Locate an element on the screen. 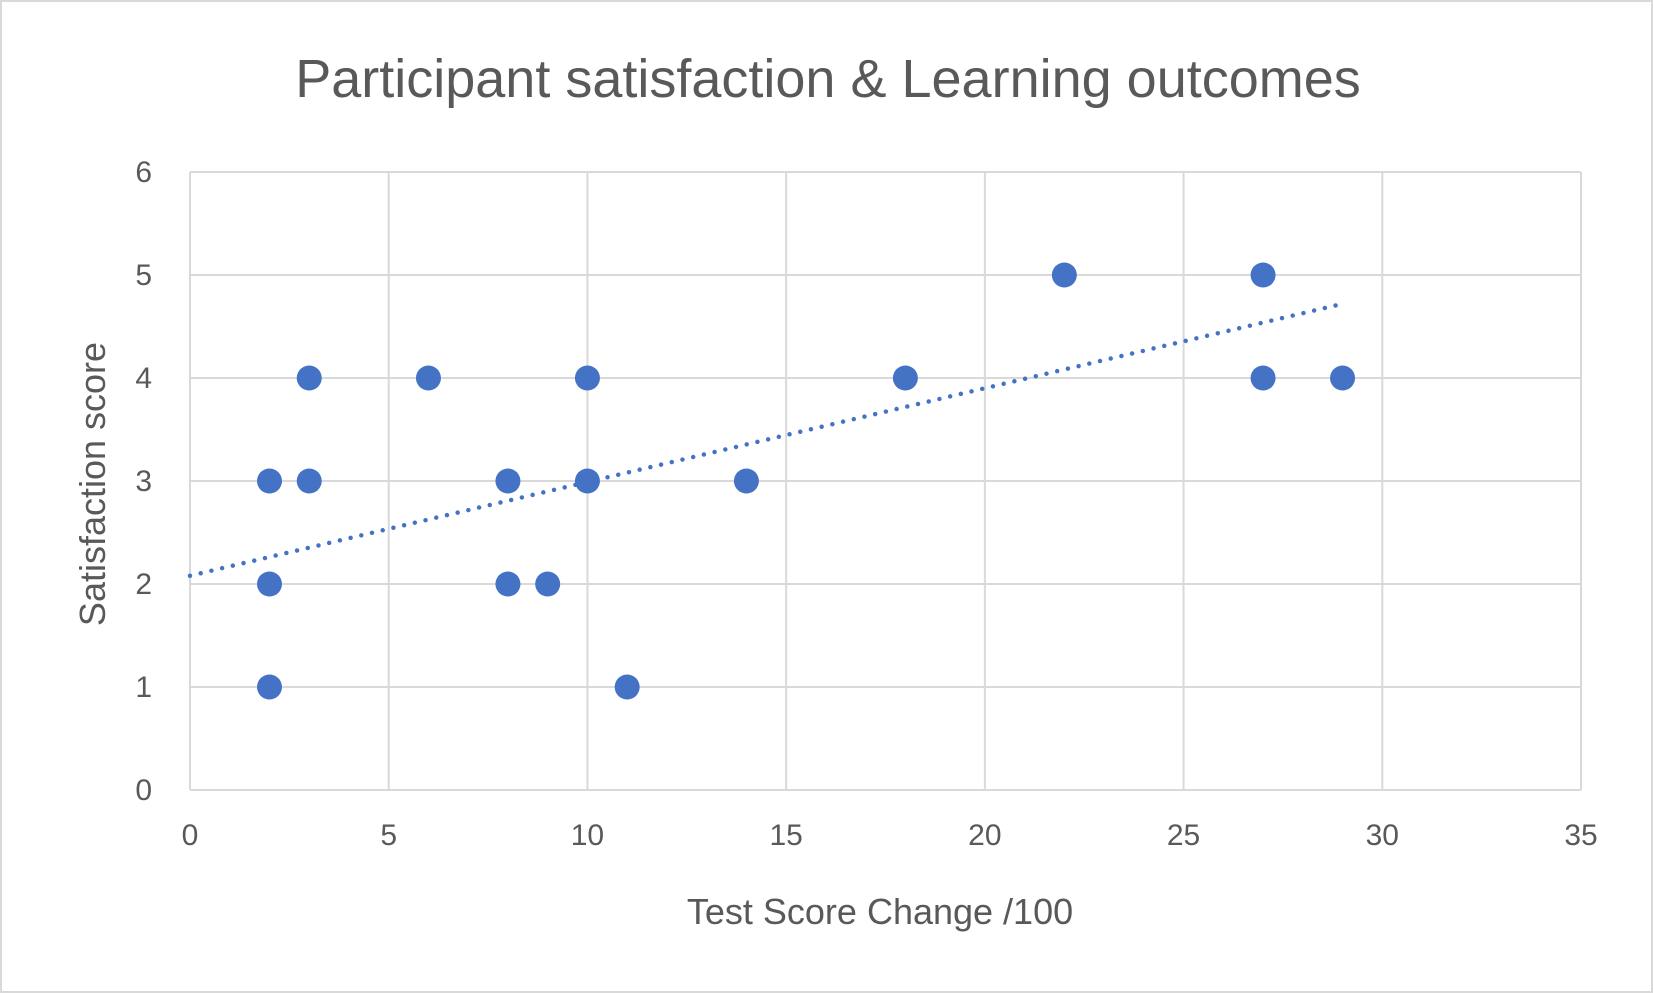 The height and width of the screenshot is (993, 1653). y-tick-label: 3 is located at coordinates (143, 481).